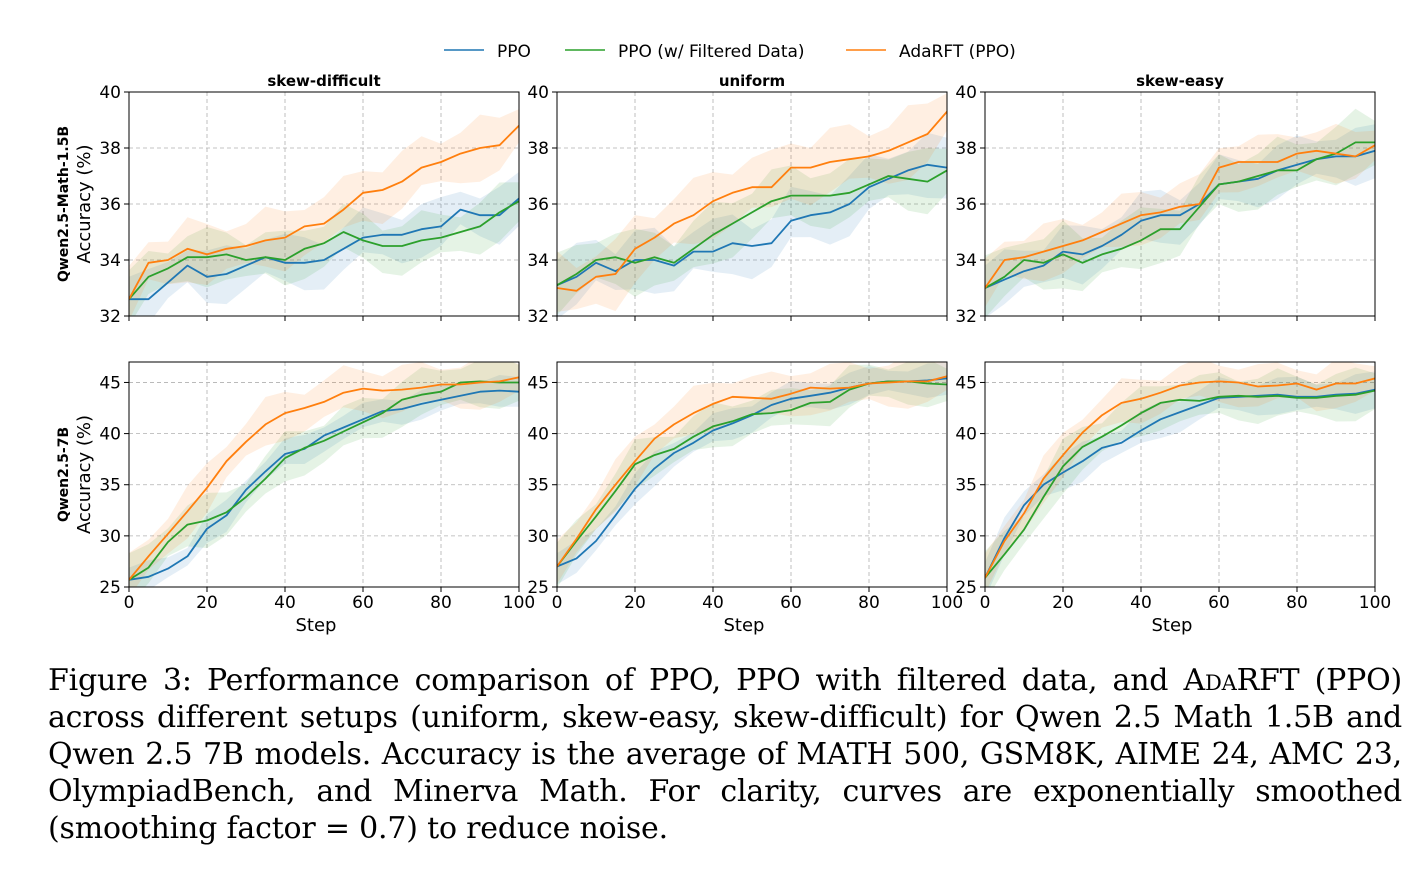 The width and height of the screenshot is (1426, 871). I want to click on subplot-2: 32 34 36 38 40 uniform, so click(737, 199).